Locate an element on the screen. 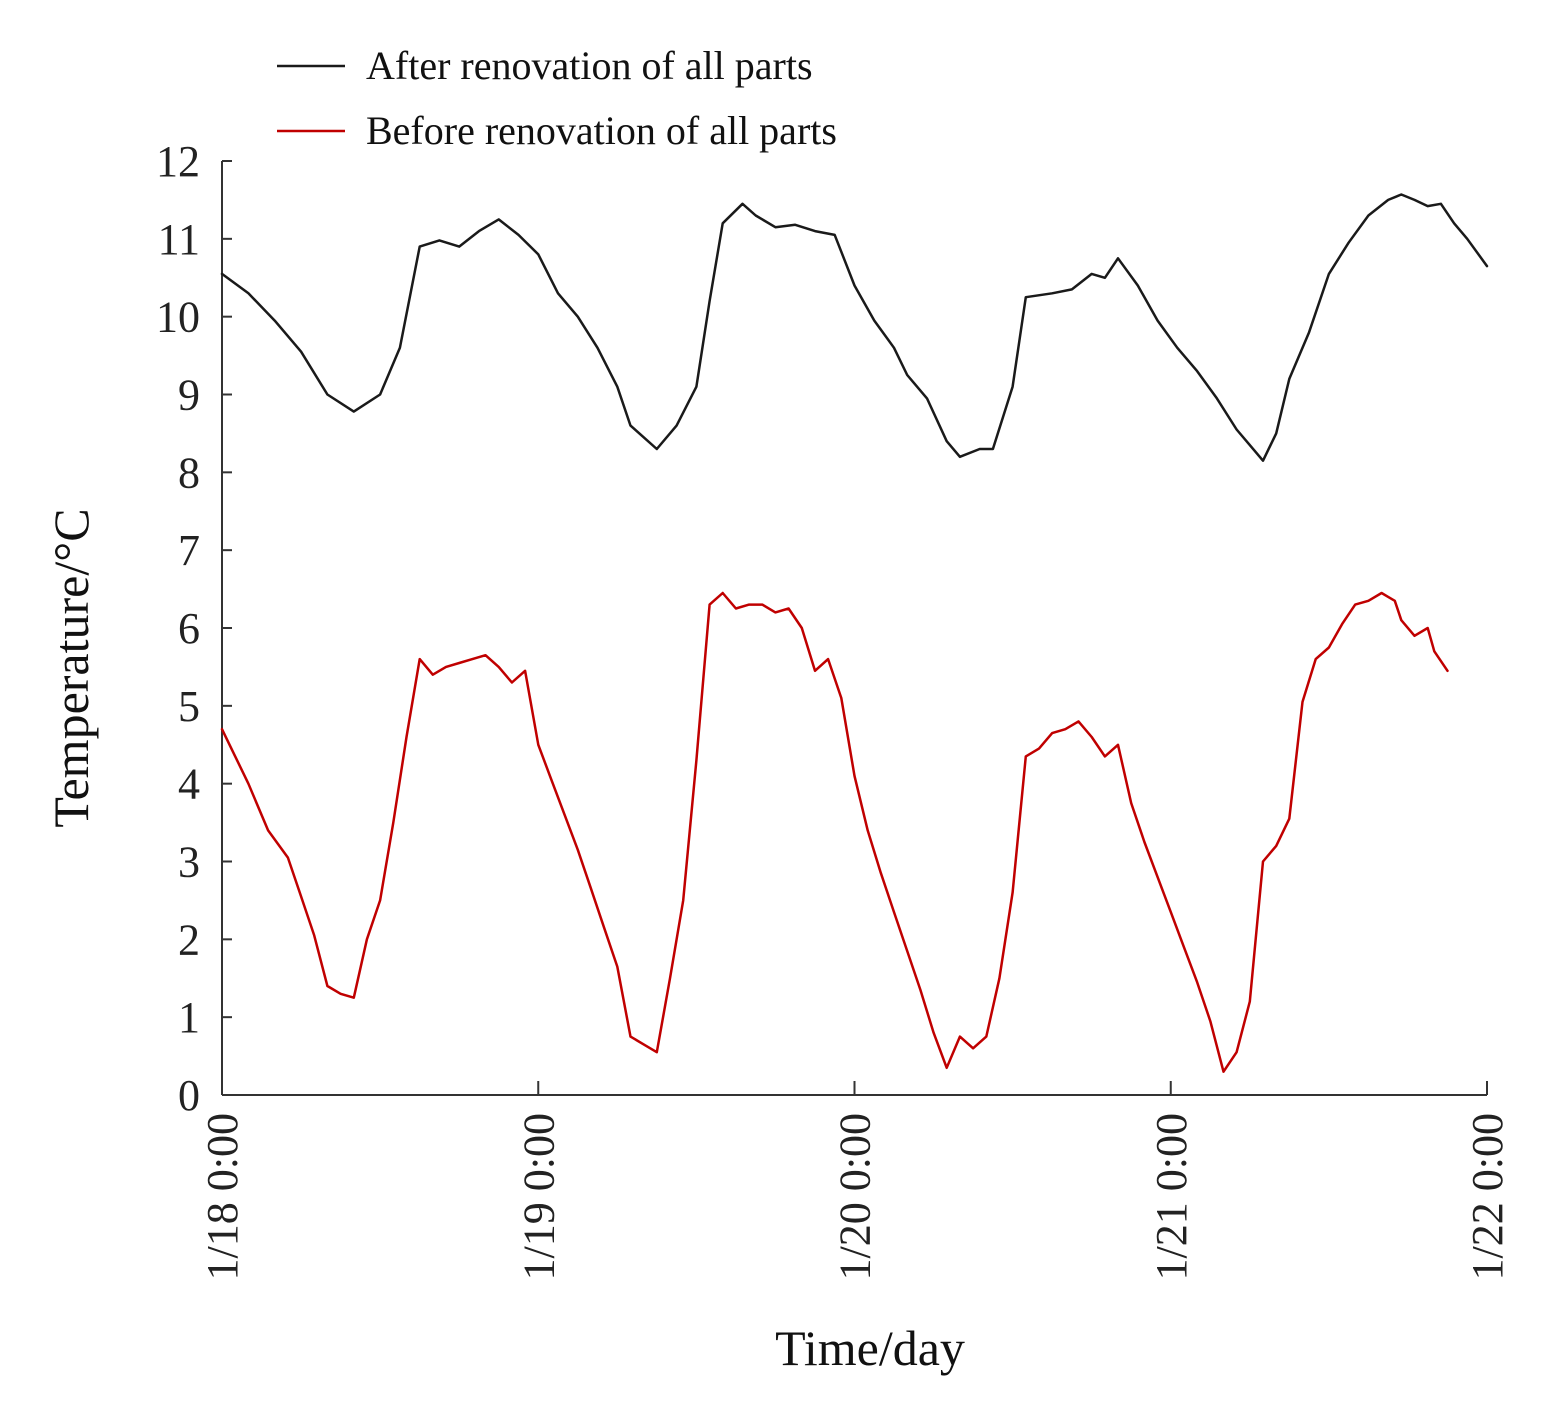 This screenshot has width=1562, height=1421. x-tick-label: 1/22 0:00 is located at coordinates (1487, 1196).